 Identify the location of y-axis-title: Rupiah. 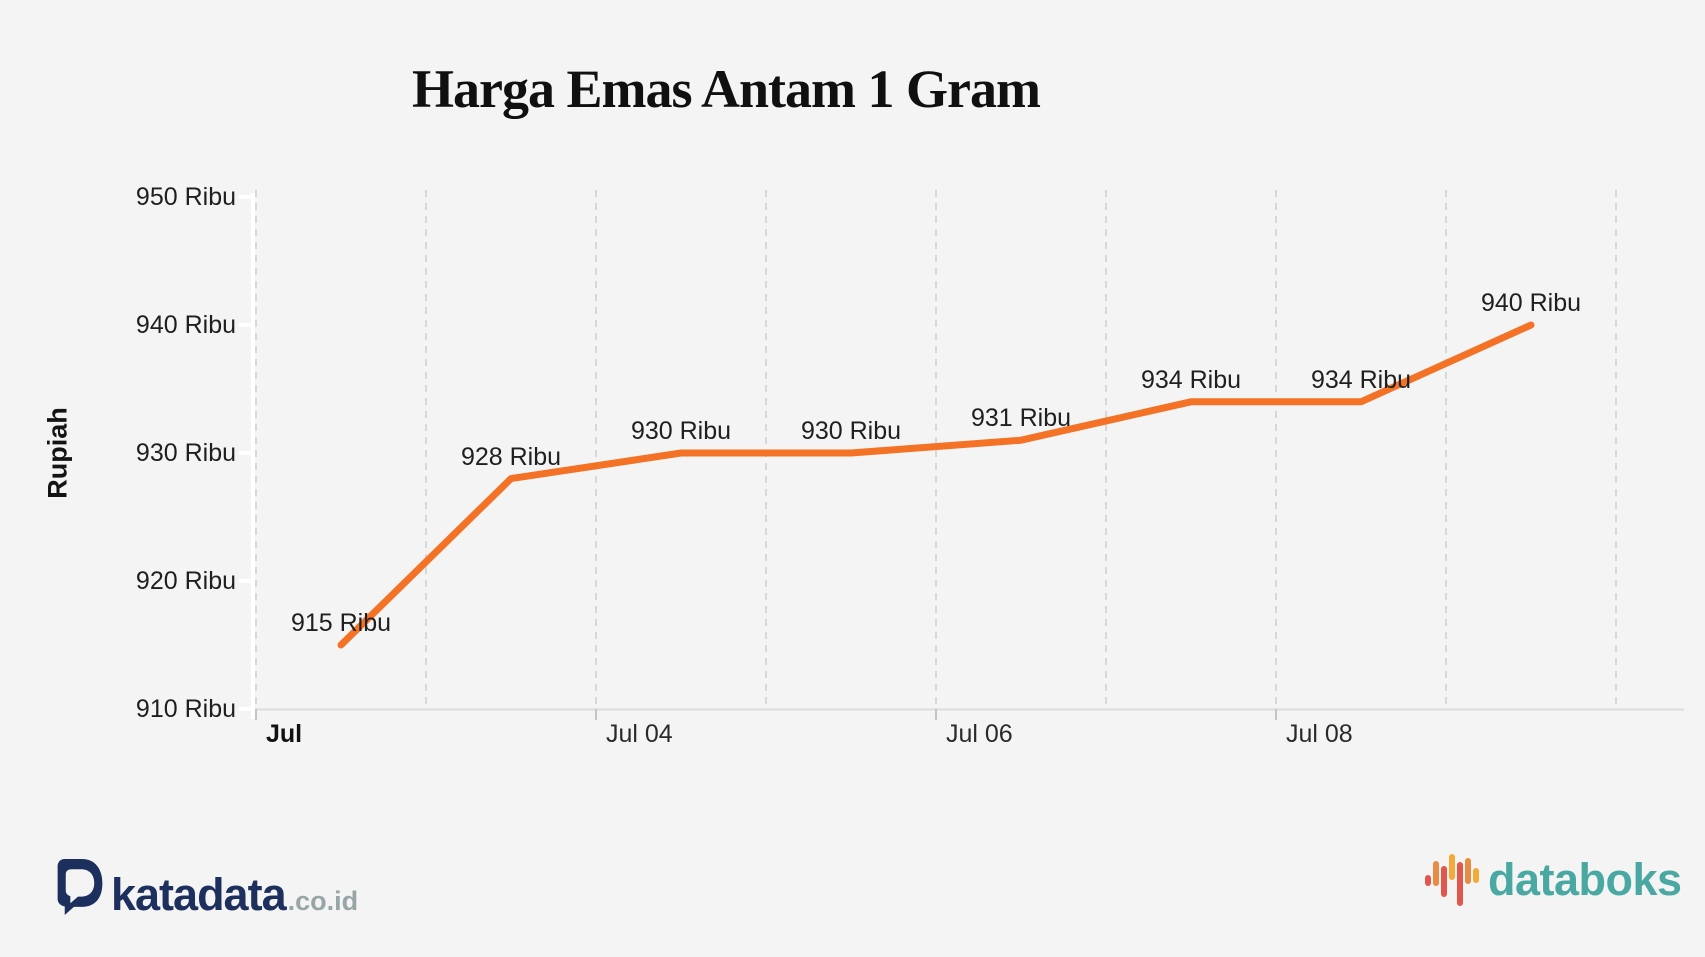
(57, 453).